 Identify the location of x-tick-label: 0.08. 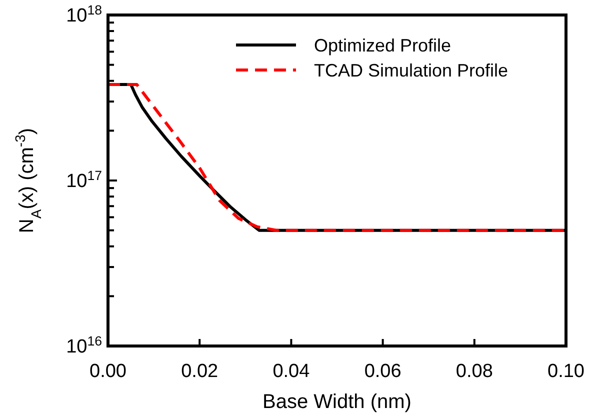
(474, 371).